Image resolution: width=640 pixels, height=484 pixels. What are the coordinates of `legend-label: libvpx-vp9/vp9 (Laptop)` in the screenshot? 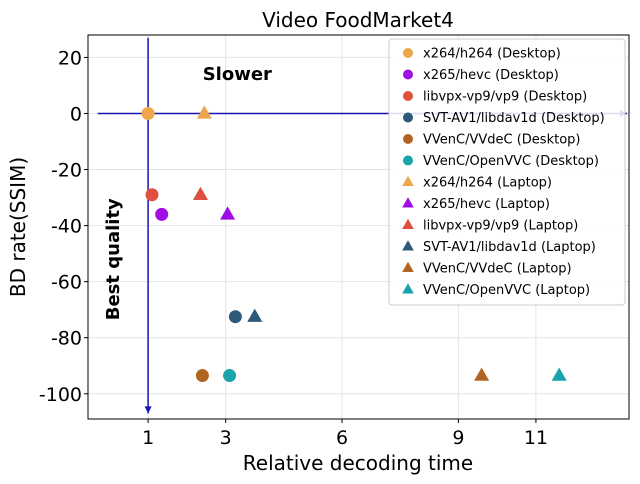 It's located at (500, 226).